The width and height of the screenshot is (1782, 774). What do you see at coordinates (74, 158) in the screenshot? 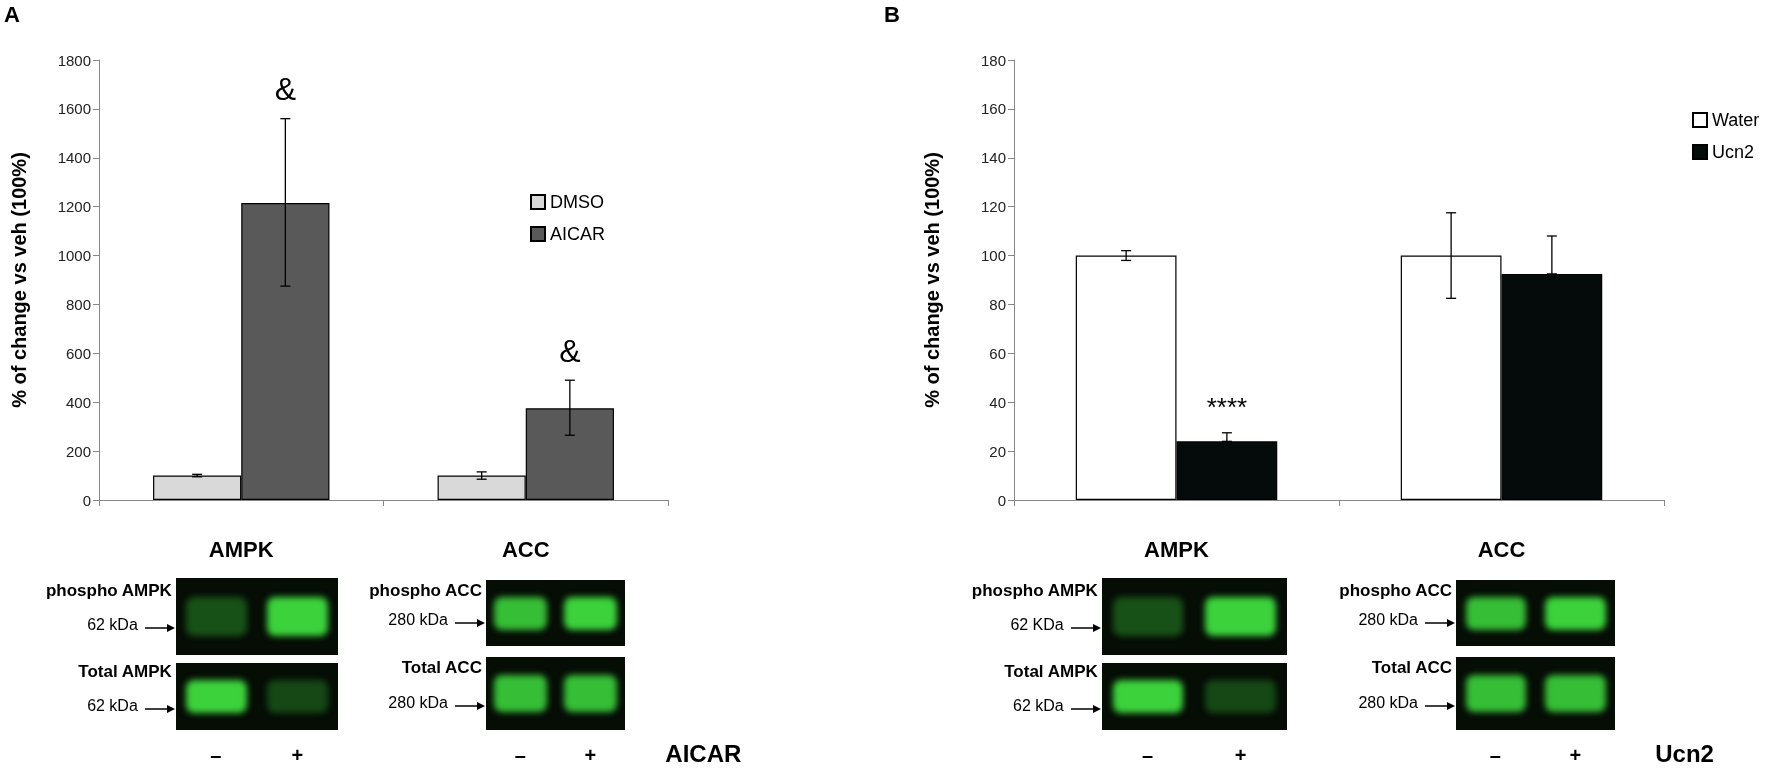
I see `y-tick-label: 1400` at bounding box center [74, 158].